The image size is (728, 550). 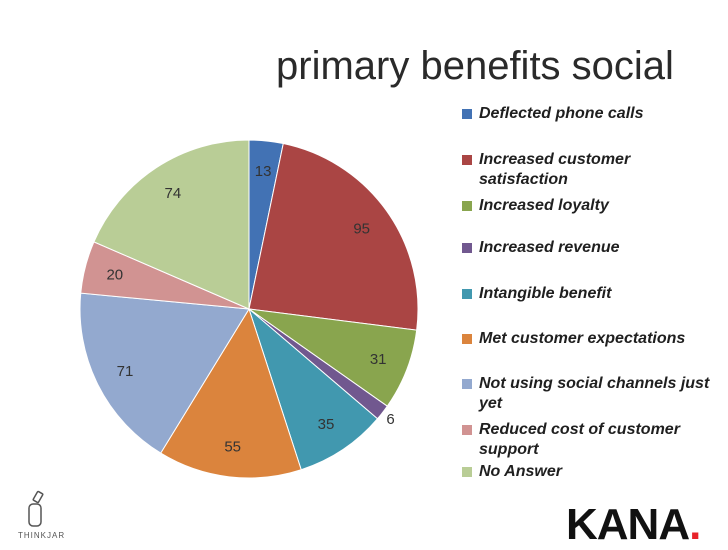 I want to click on legend-item-reduced-cost-of-customer-support: Reduced cost of customer support, so click(x=591, y=440).